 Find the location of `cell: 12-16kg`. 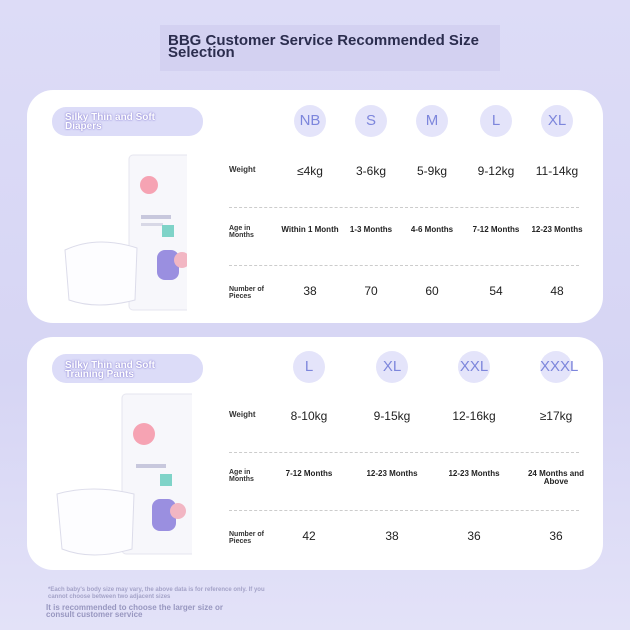

cell: 12-16kg is located at coordinates (474, 416).